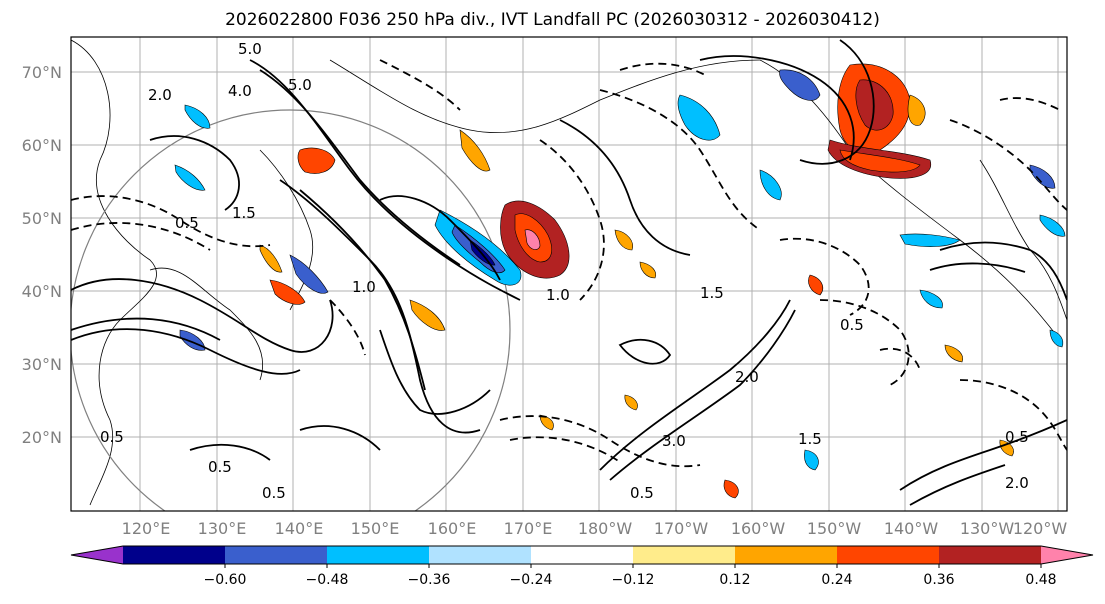  I want to click on lon-label: 140°W, so click(911, 528).